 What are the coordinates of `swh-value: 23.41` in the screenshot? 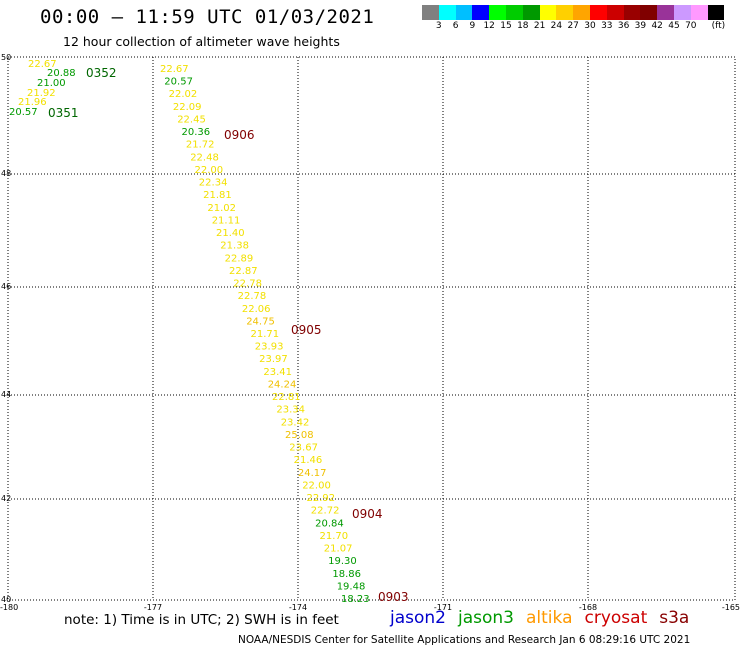 It's located at (277, 372).